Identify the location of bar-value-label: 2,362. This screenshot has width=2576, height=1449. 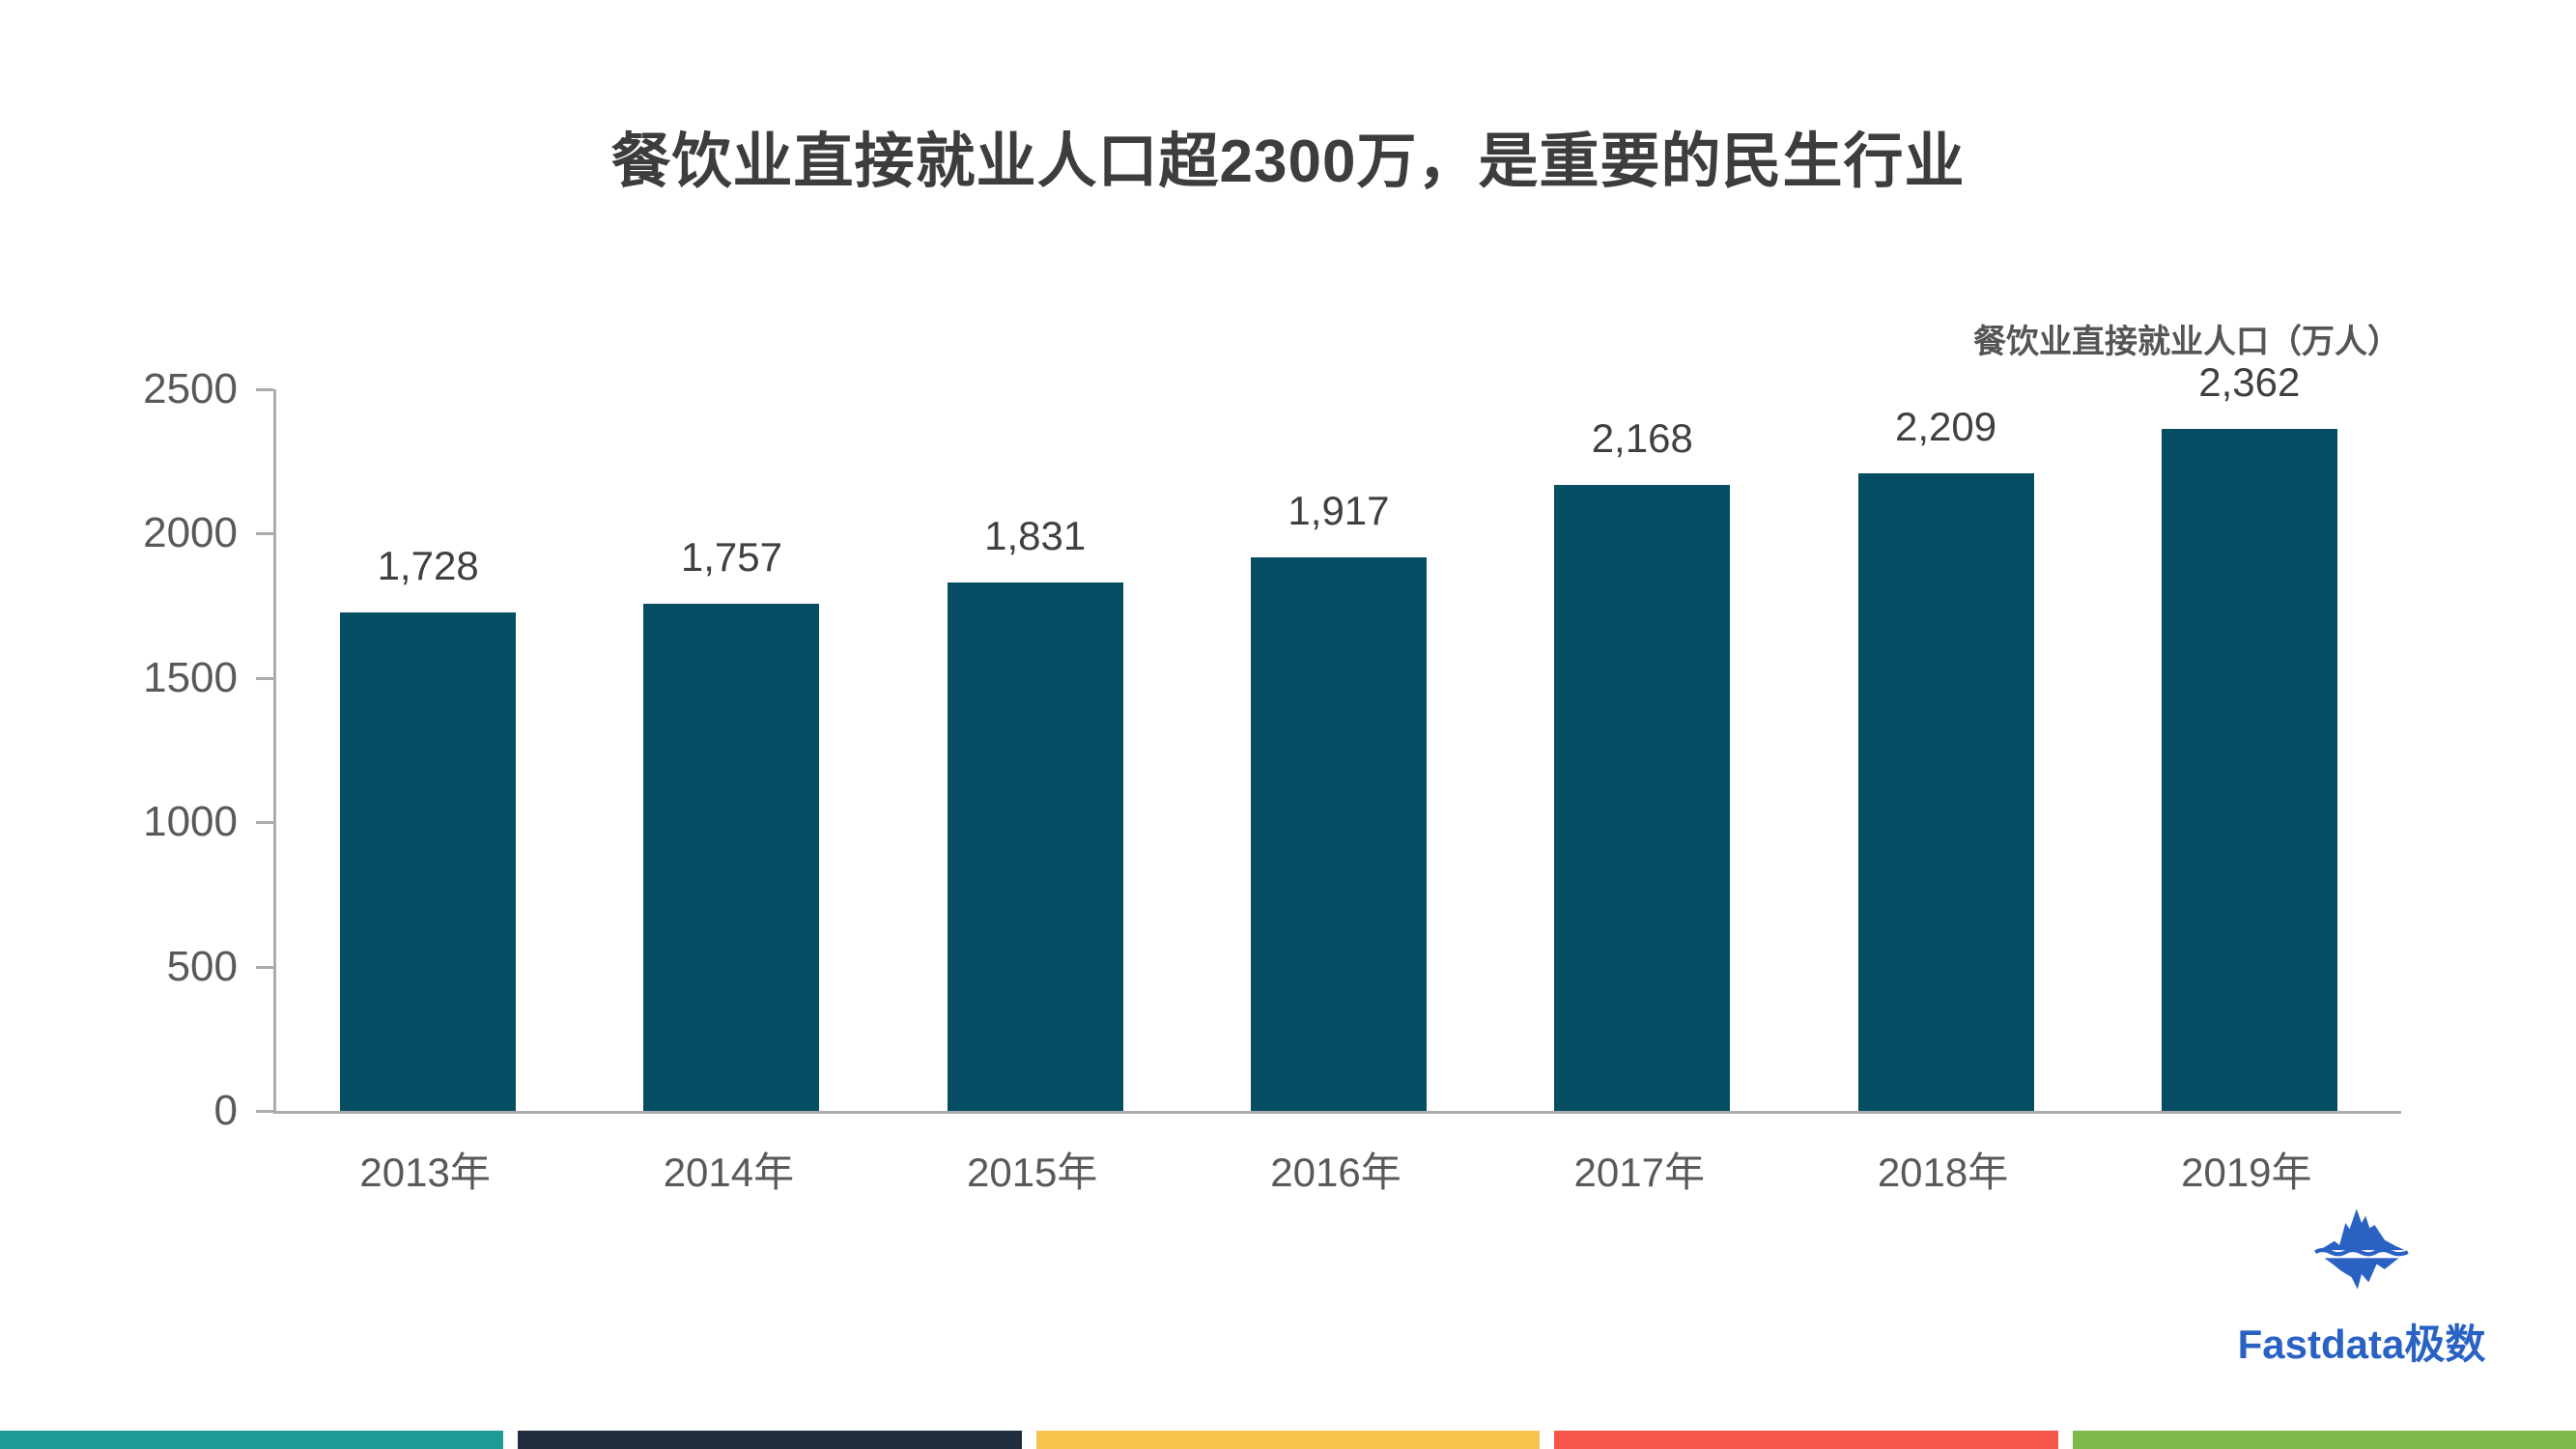
(2249, 382).